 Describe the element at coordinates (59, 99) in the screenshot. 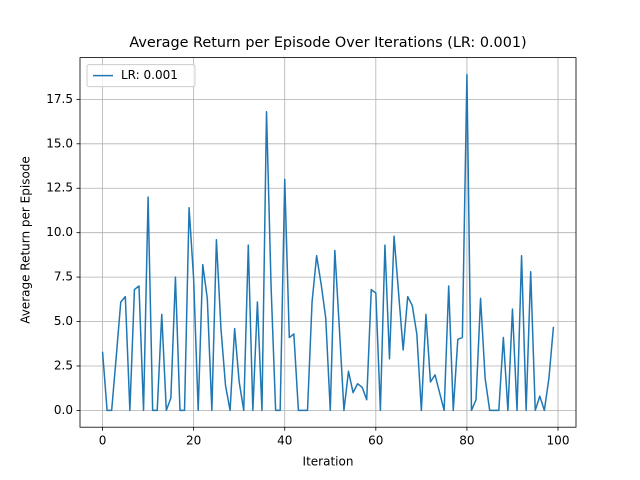

I see `y-tick-label: 17.5` at that location.